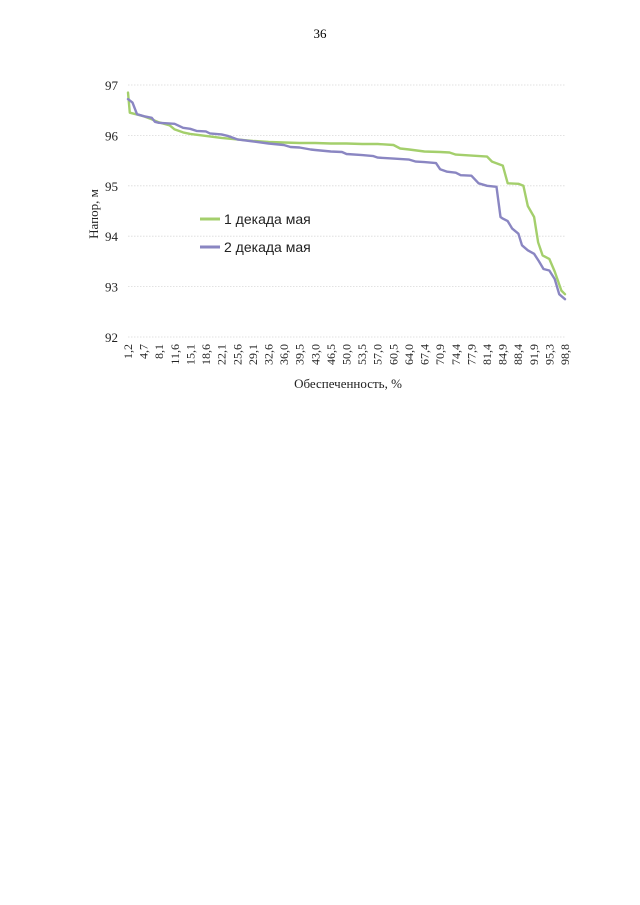 Image resolution: width=640 pixels, height=905 pixels. What do you see at coordinates (425, 354) in the screenshot?
I see `x-tick-label: 67,4` at bounding box center [425, 354].